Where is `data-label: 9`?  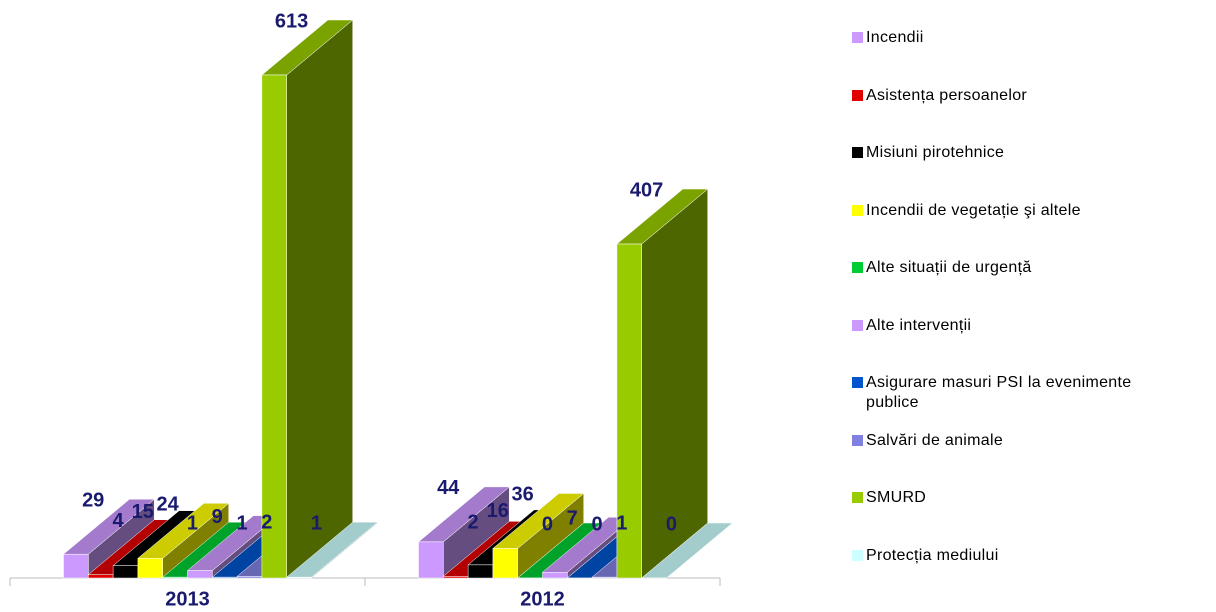 data-label: 9 is located at coordinates (217, 517).